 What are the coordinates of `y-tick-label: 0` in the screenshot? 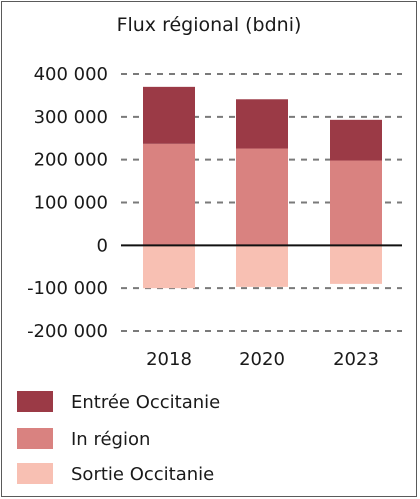 It's located at (102, 245).